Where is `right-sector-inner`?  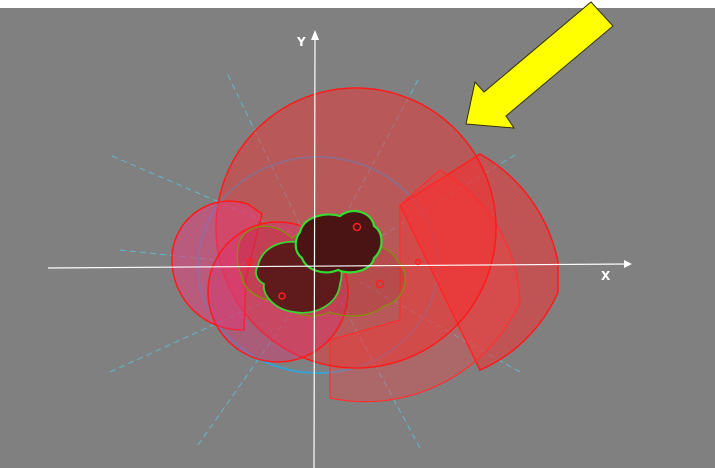 right-sector-inner is located at coordinates (425, 286).